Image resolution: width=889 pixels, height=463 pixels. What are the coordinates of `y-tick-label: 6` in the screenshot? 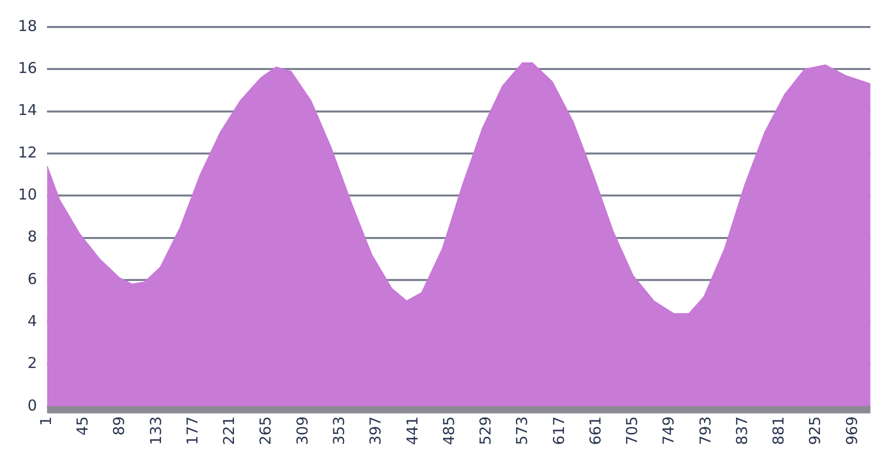 It's located at (33, 279).